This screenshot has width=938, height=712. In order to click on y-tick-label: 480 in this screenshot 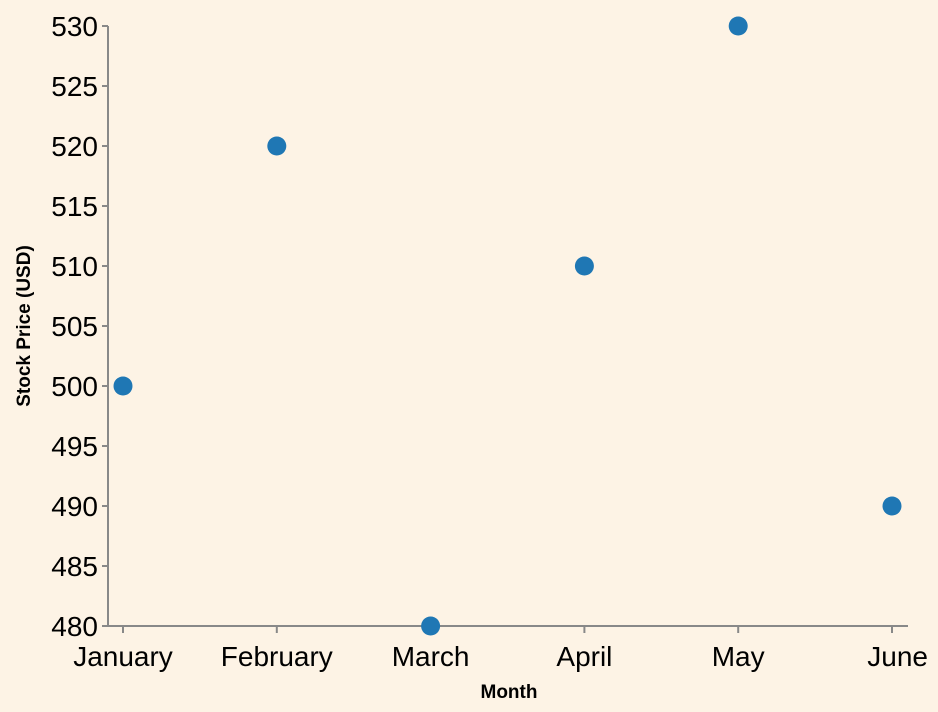, I will do `click(74, 626)`.